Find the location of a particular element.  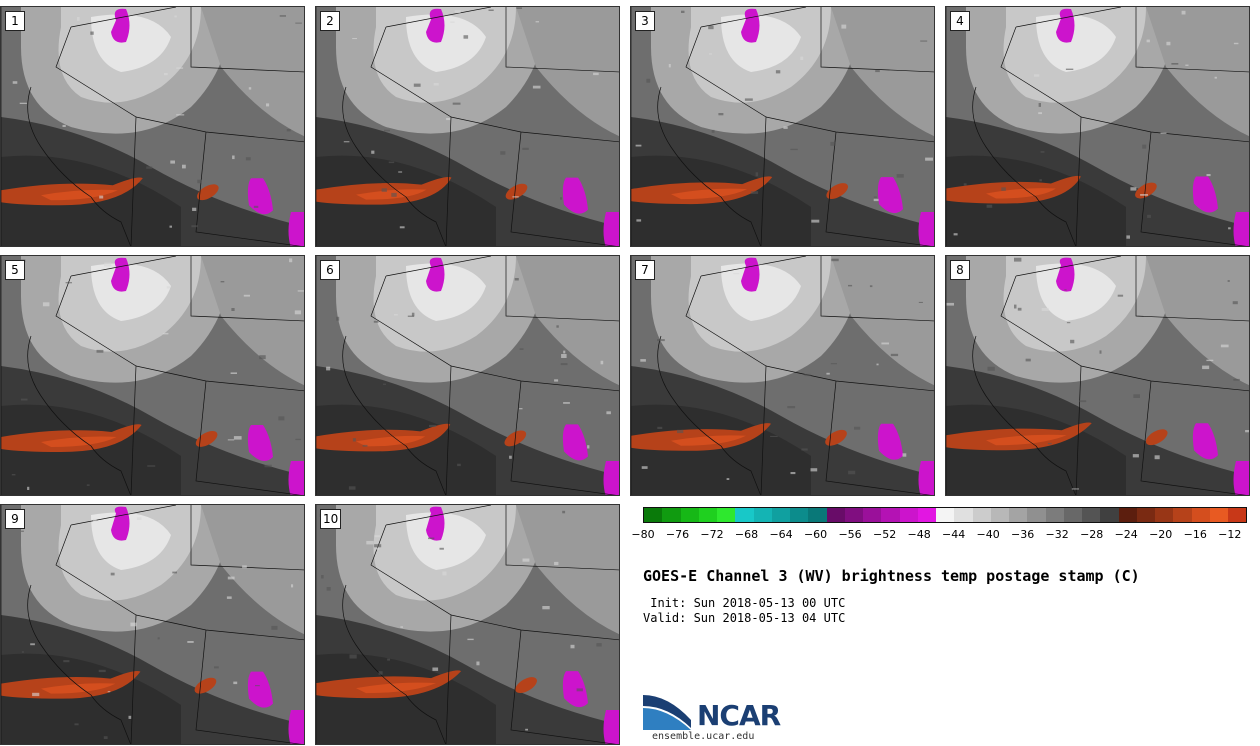

panel-number-label: 7 is located at coordinates (645, 270).